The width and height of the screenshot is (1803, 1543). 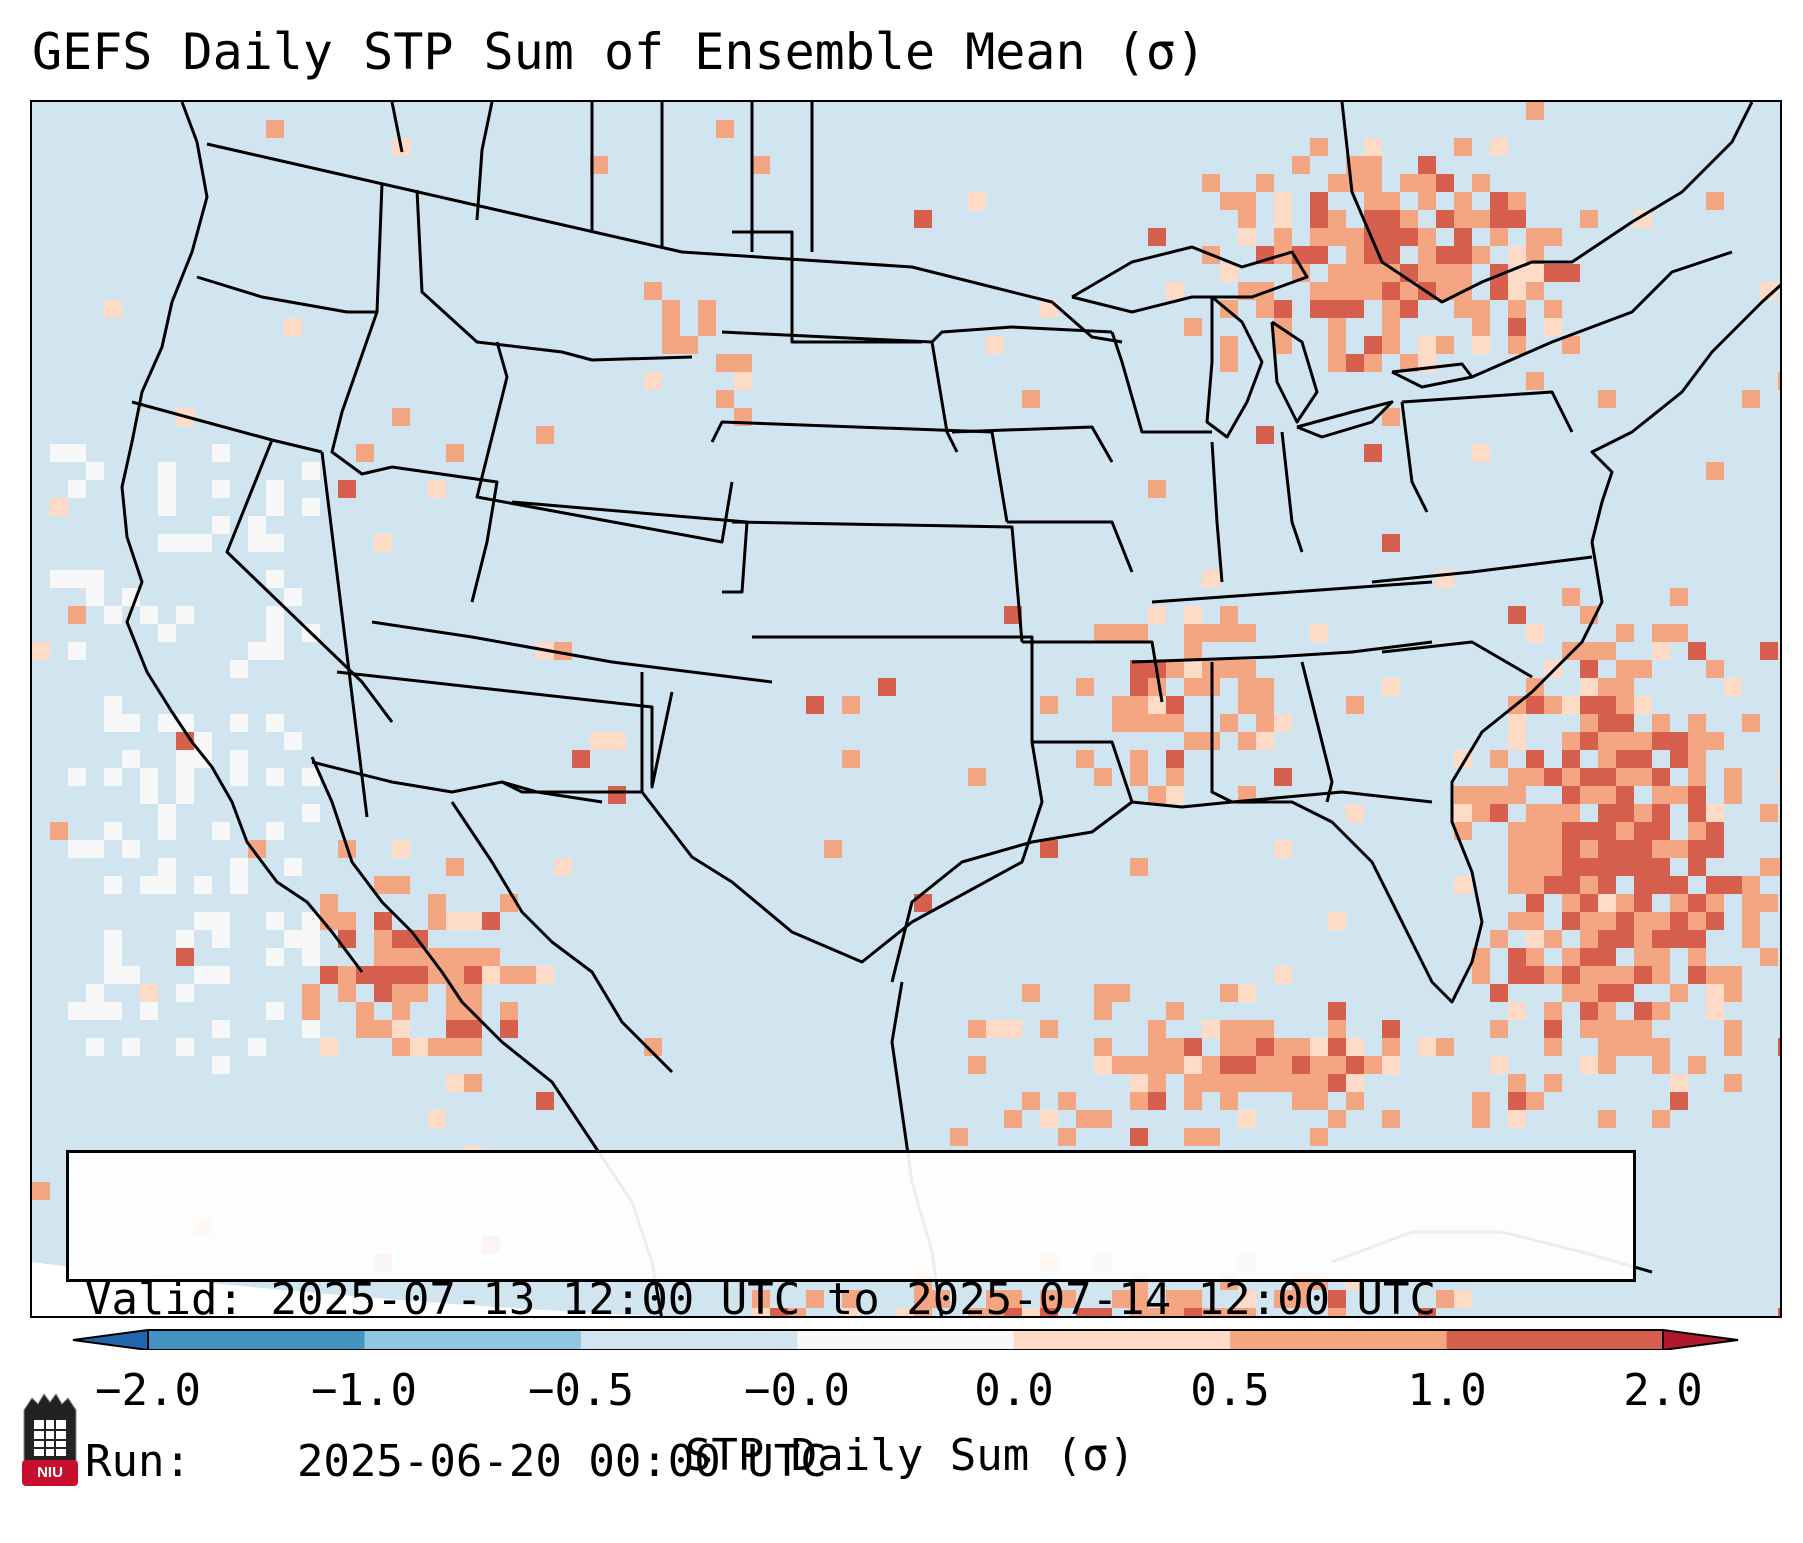 I want to click on state-line-tx-outline, so click(x=842, y=852).